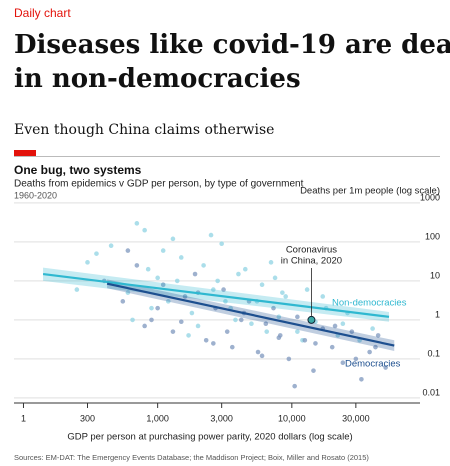 This screenshot has height=466, width=450. What do you see at coordinates (311, 261) in the screenshot?
I see `annotation-text: in China, 2020` at bounding box center [311, 261].